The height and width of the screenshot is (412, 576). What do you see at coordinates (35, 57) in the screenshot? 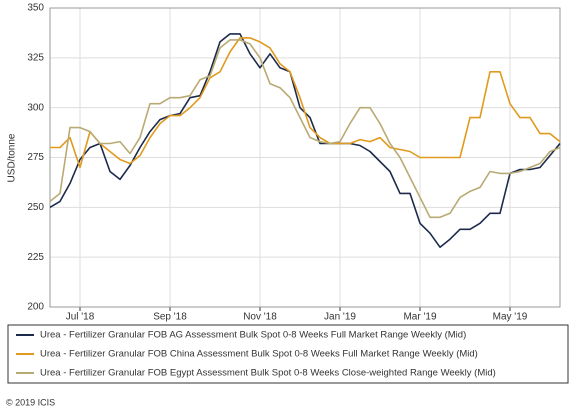
I see `y-tick-label: 325` at bounding box center [35, 57].